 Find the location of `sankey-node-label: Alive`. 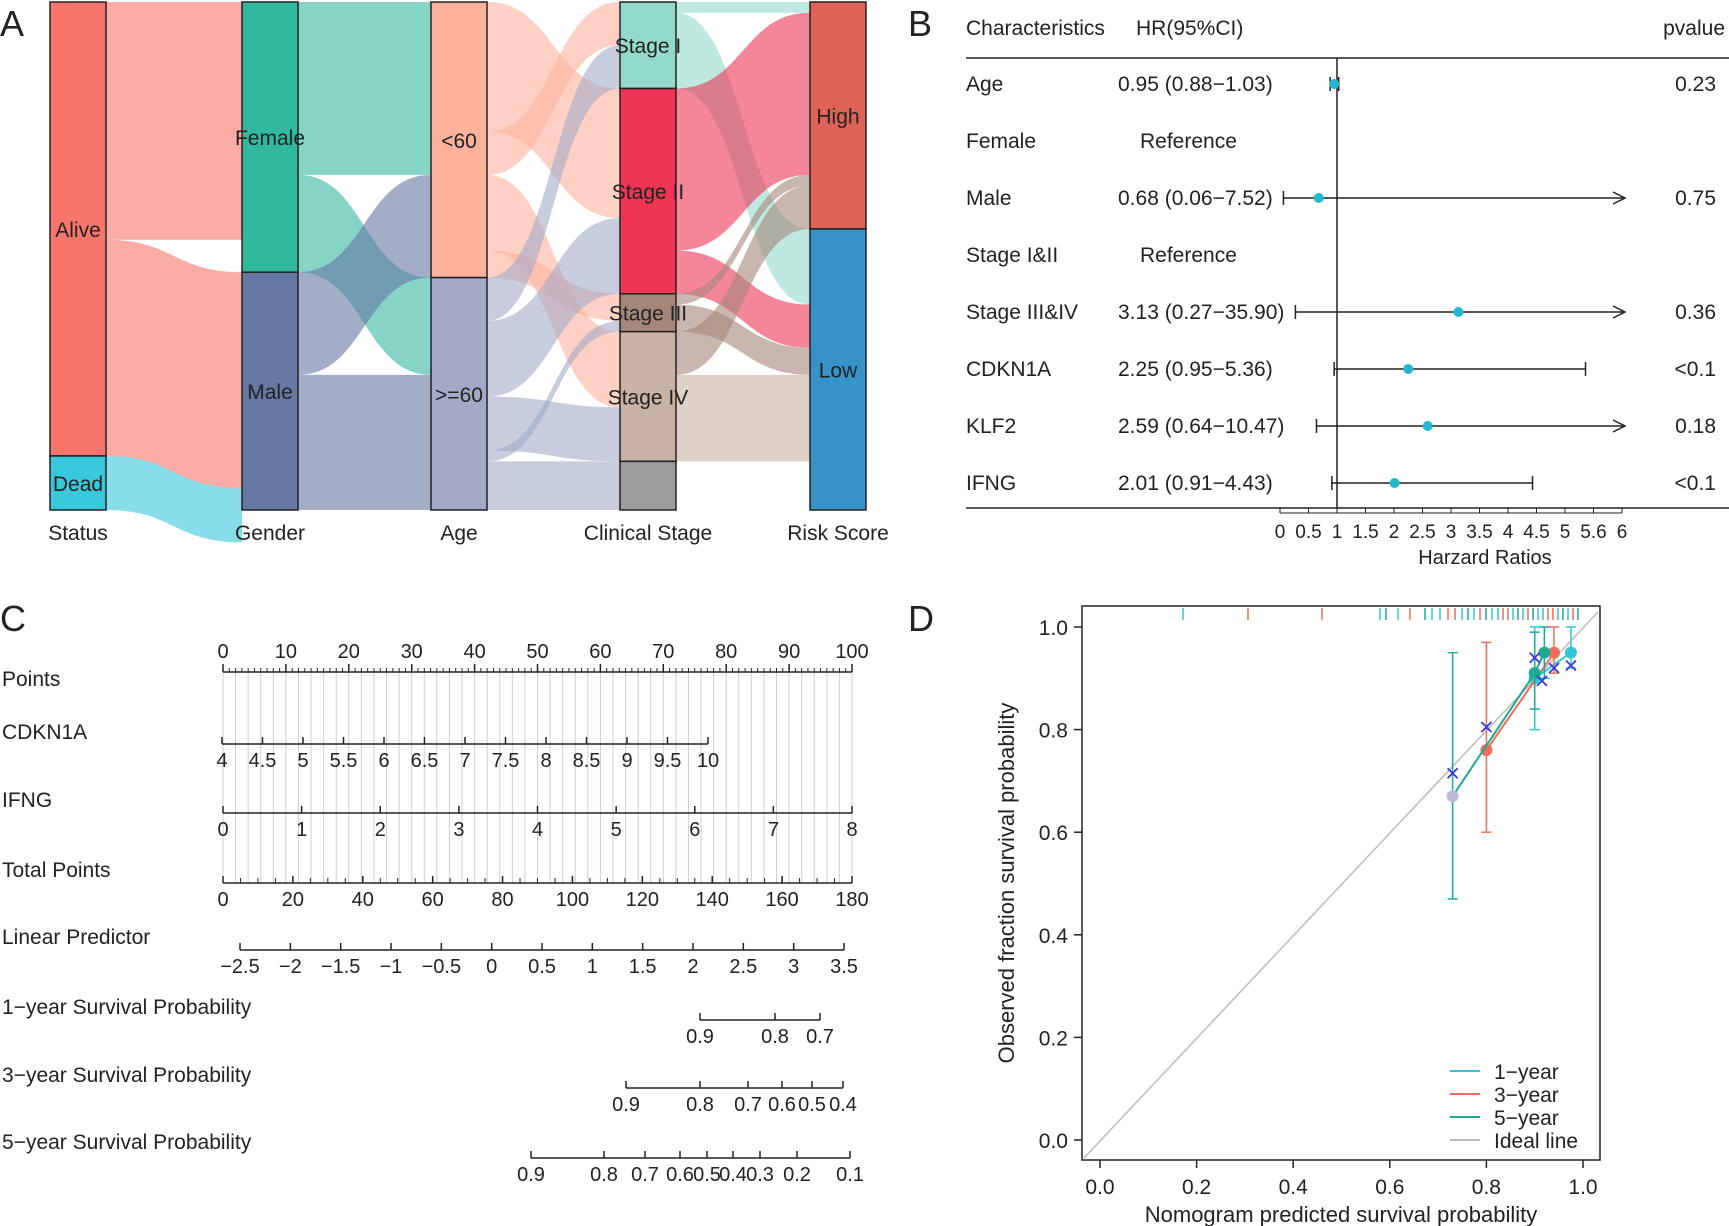

sankey-node-label: Alive is located at coordinates (78, 230).